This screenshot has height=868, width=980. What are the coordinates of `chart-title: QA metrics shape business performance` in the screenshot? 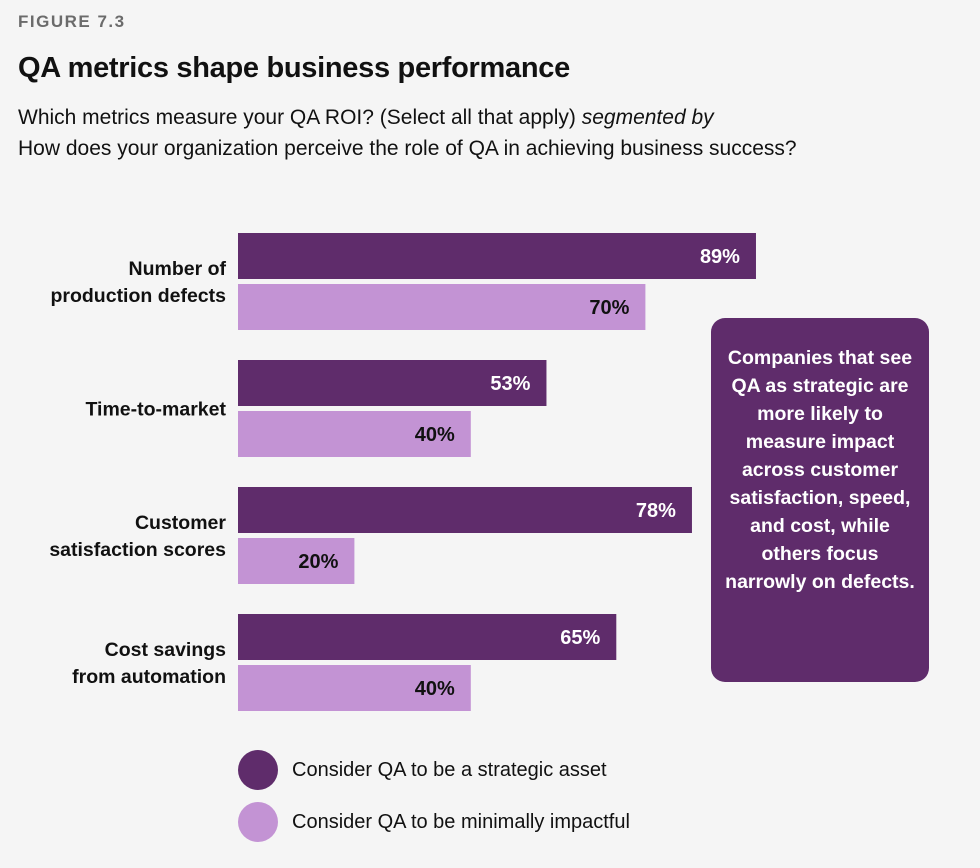 It's located at (294, 68).